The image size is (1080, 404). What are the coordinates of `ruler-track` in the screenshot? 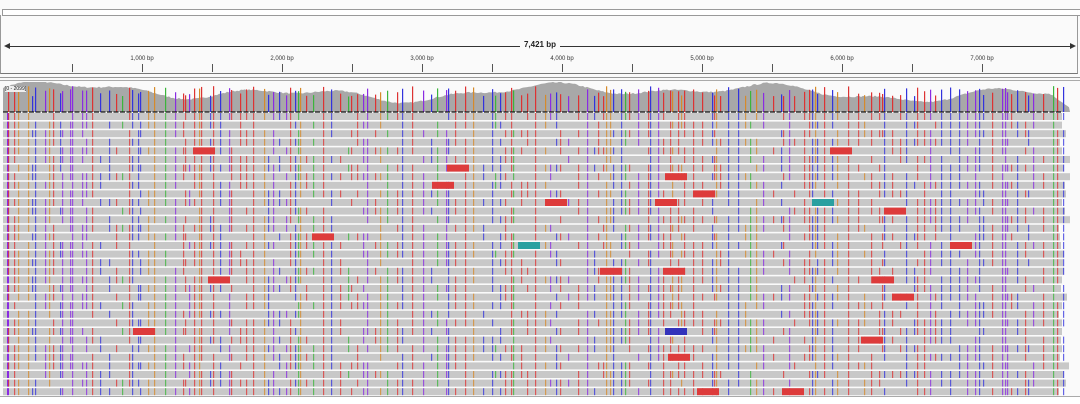 It's located at (539, 44).